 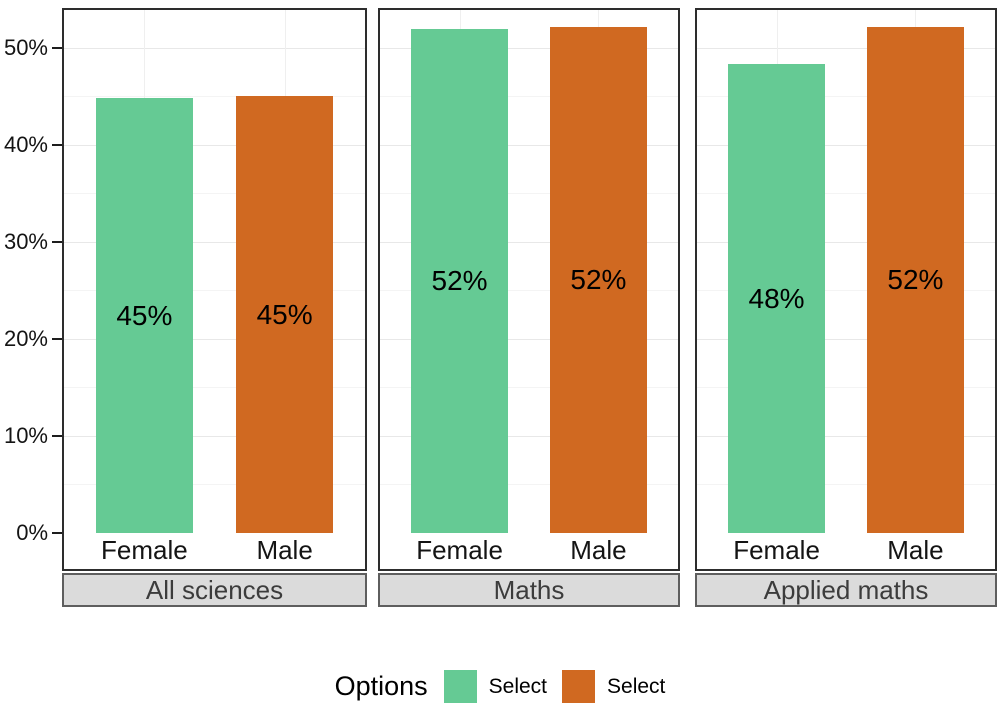 What do you see at coordinates (381, 686) in the screenshot?
I see `legend-title: Options` at bounding box center [381, 686].